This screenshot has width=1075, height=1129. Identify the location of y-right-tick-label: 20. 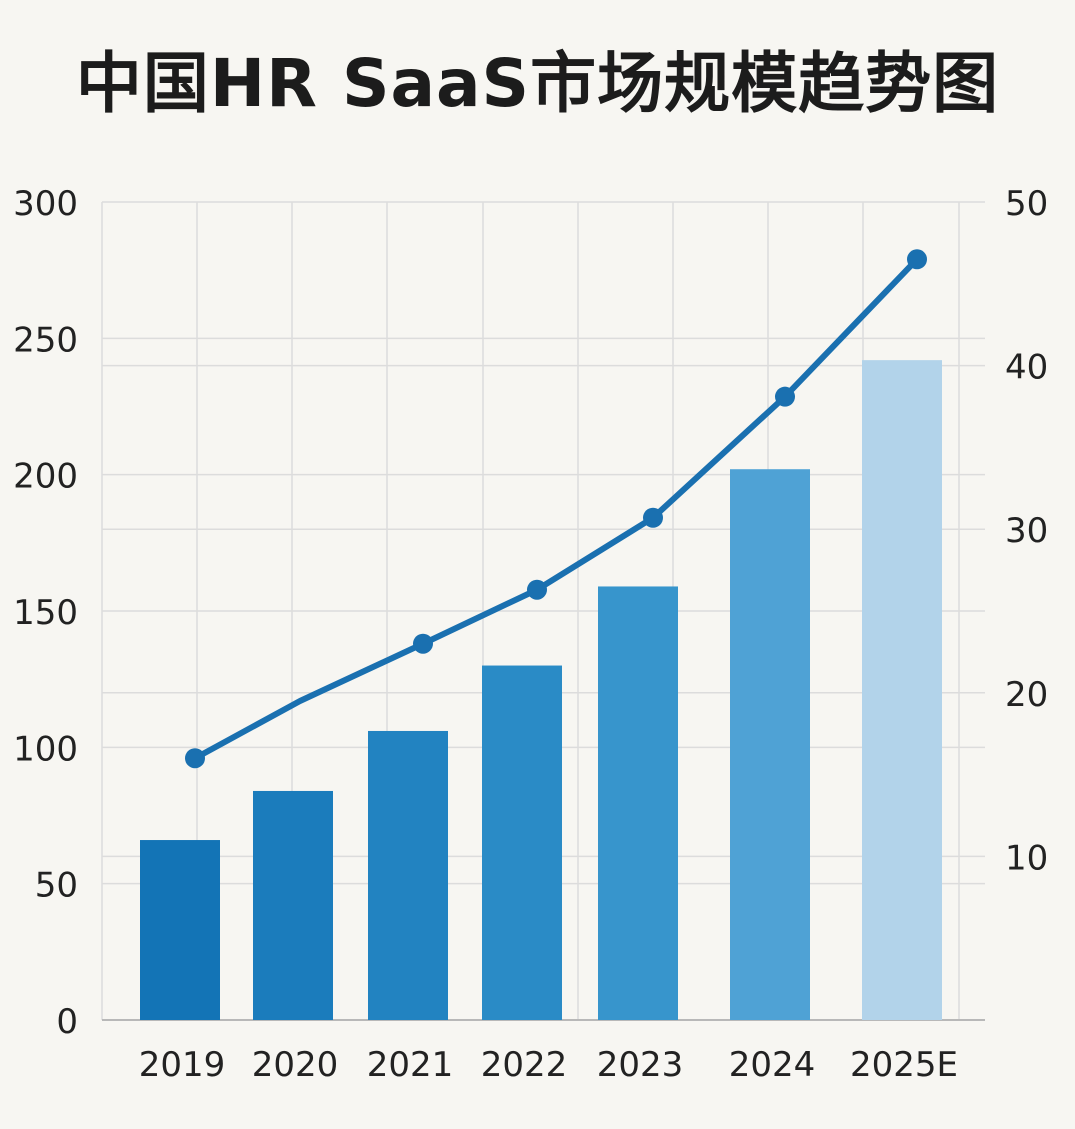
(1026, 695).